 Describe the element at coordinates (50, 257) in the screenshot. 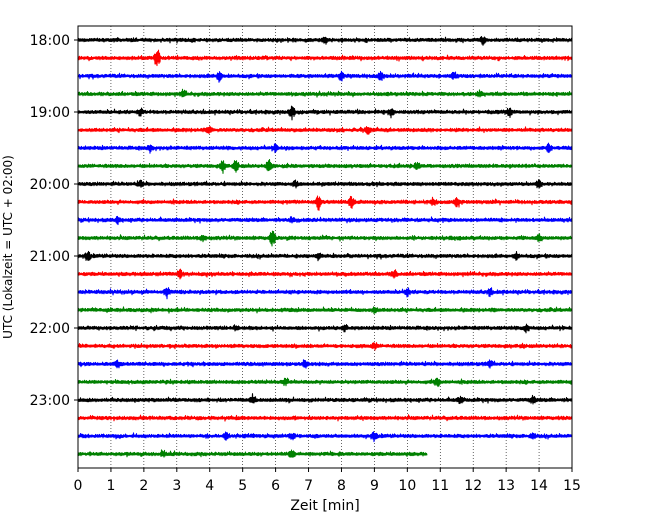

I see `y-tick-label: 21:00` at that location.